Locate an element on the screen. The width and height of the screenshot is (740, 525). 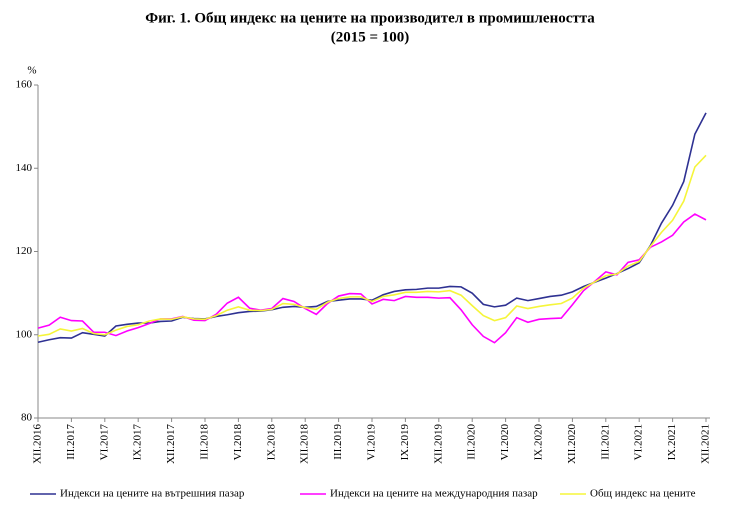
legend-label: Общ индекс на цените is located at coordinates (643, 494).